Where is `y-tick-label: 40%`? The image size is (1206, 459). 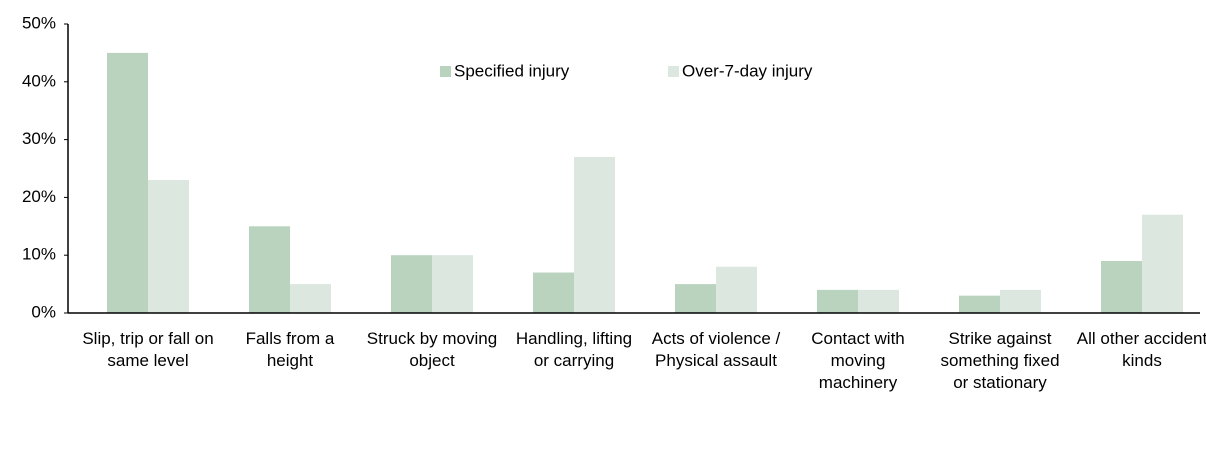 y-tick-label: 40% is located at coordinates (39, 80).